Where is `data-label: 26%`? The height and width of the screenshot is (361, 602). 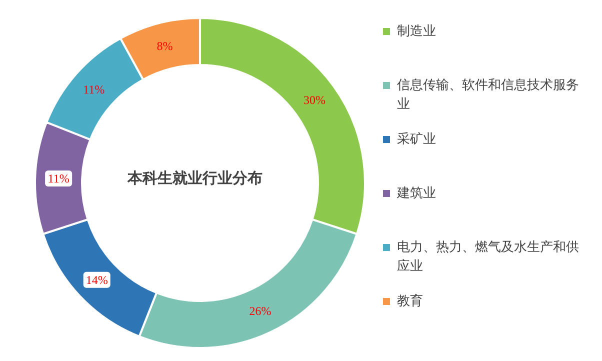 data-label: 26% is located at coordinates (260, 311).